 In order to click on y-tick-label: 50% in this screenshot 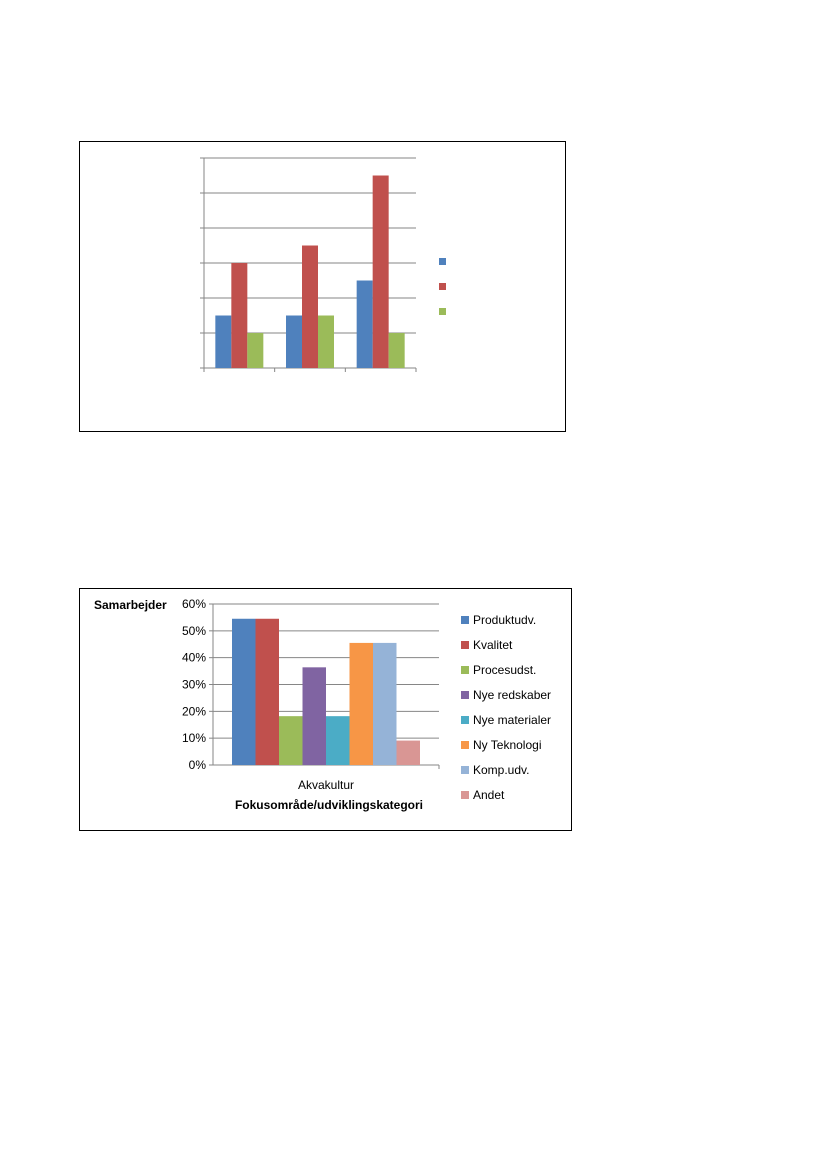, I will do `click(194, 631)`.